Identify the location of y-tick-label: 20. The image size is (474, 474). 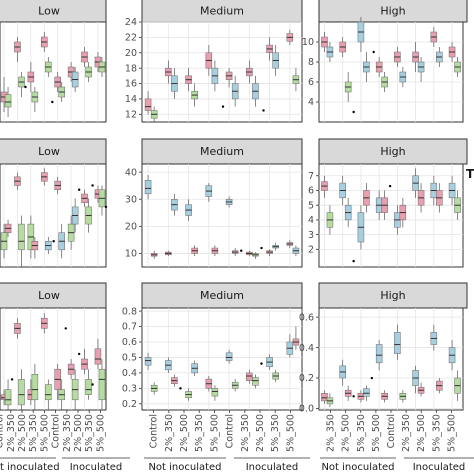
(131, 227).